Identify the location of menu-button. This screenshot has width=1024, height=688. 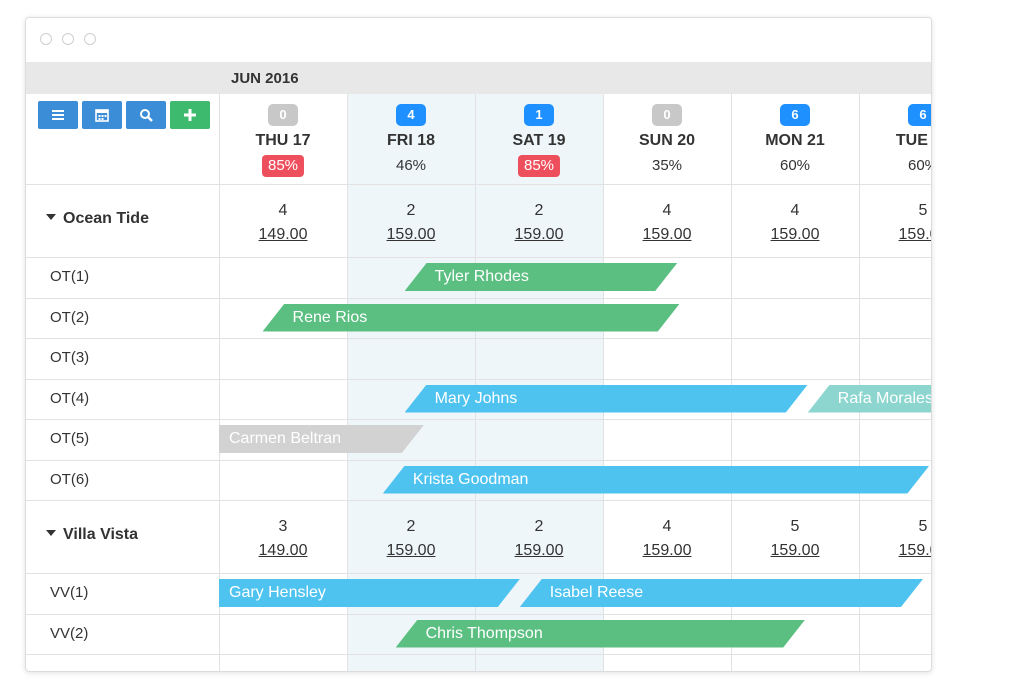
(58, 115).